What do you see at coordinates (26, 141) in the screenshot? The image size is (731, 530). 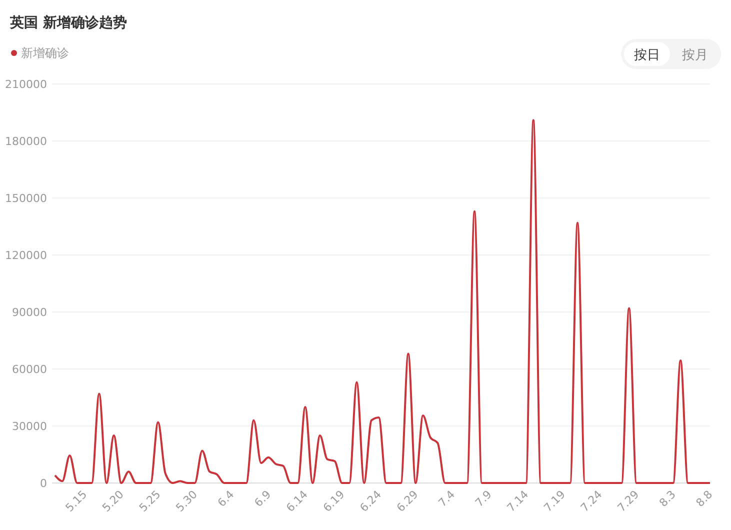 I see `y-tick-label: 180000` at bounding box center [26, 141].